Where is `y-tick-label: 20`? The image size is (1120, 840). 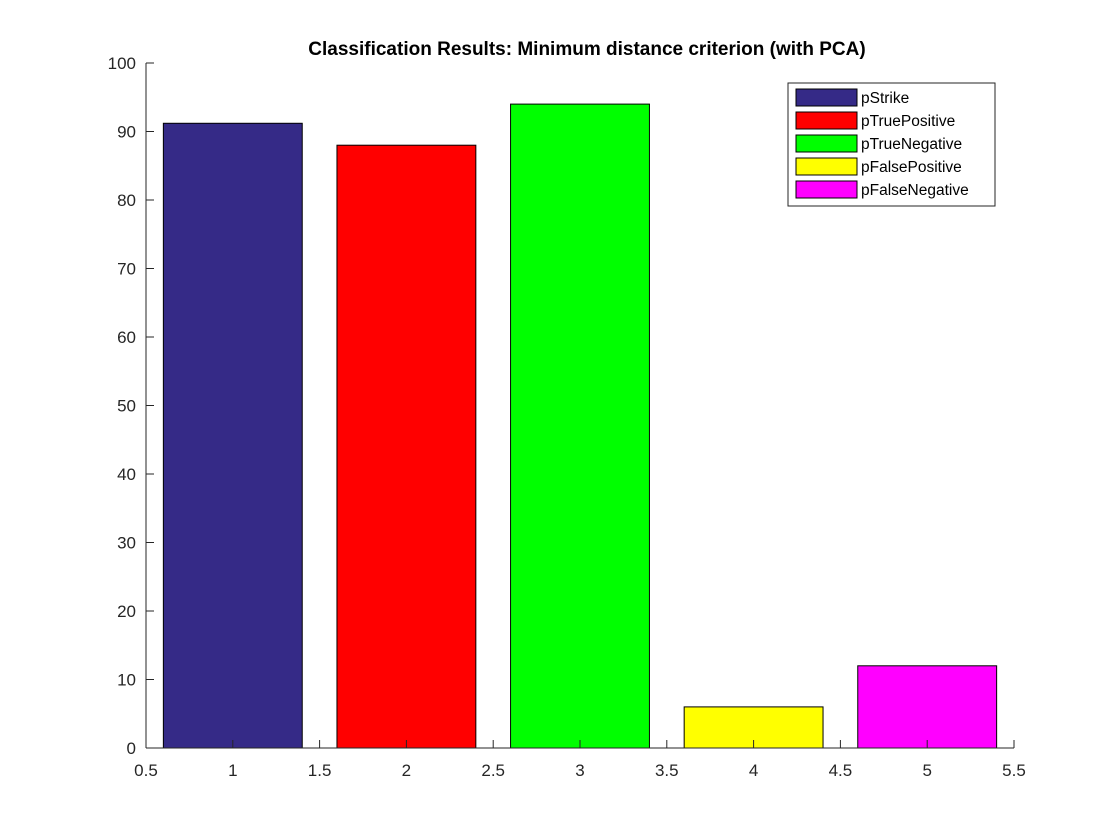
y-tick-label: 20 is located at coordinates (126, 611).